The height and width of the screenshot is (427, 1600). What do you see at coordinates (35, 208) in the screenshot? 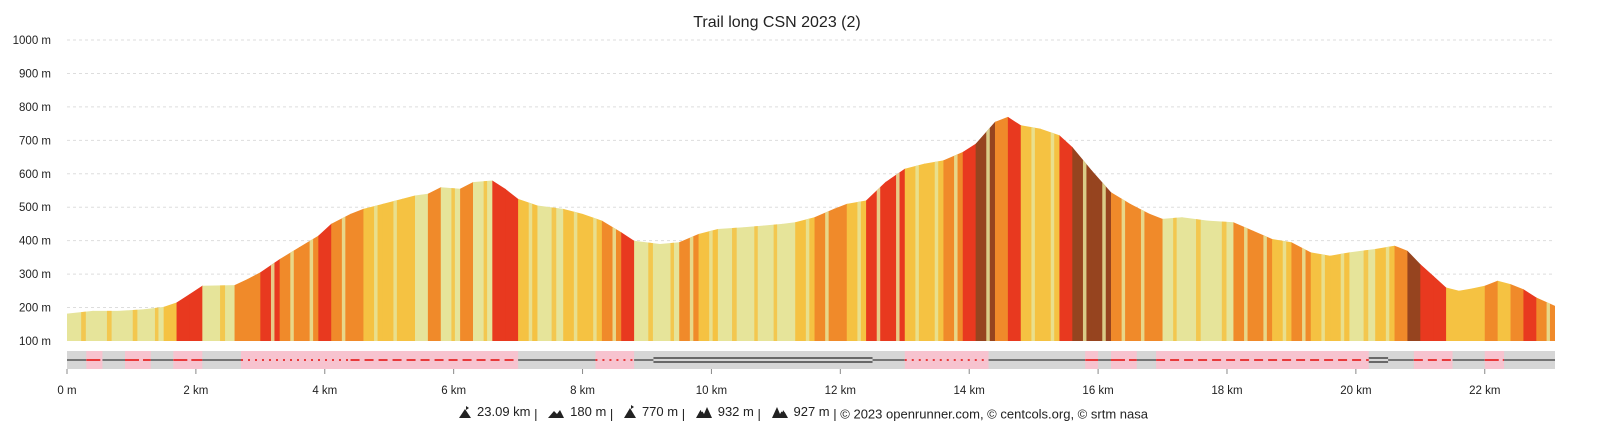
I see `y-tick-label: 500 m` at bounding box center [35, 208].